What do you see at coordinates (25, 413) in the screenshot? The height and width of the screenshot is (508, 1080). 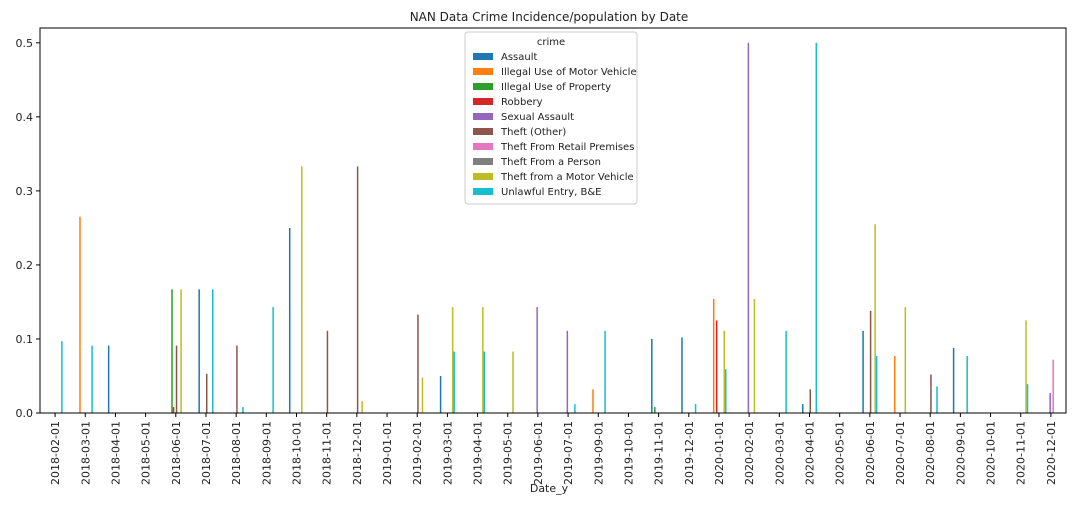 I see `y-tick-label: 0.0` at bounding box center [25, 413].